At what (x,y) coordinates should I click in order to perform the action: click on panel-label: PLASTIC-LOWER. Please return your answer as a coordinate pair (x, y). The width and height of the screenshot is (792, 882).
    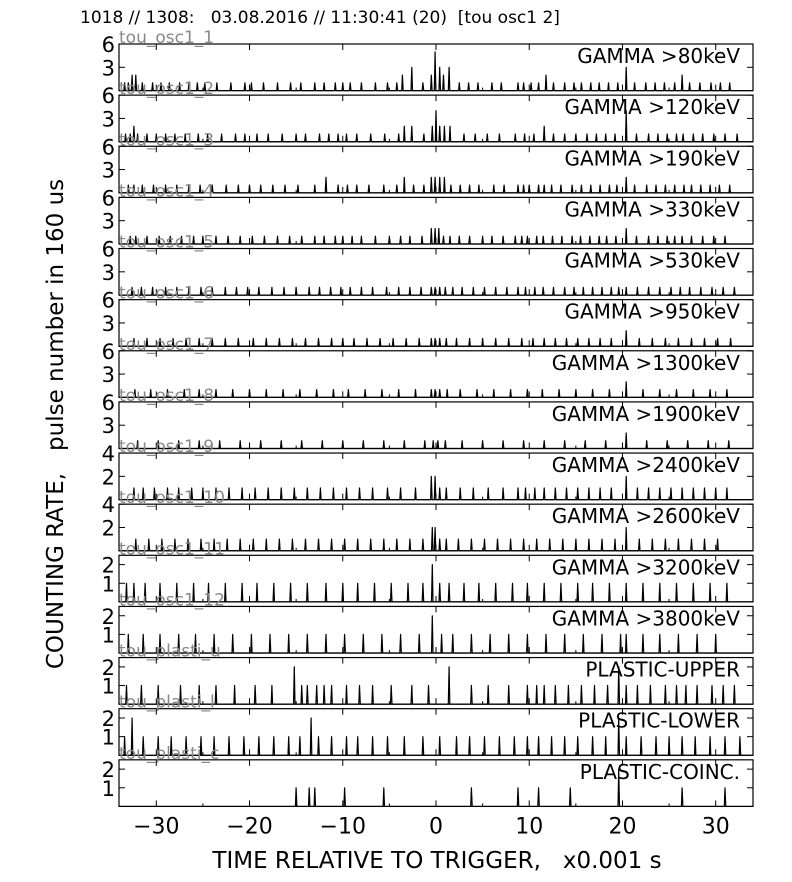
    Looking at the image, I should click on (659, 721).